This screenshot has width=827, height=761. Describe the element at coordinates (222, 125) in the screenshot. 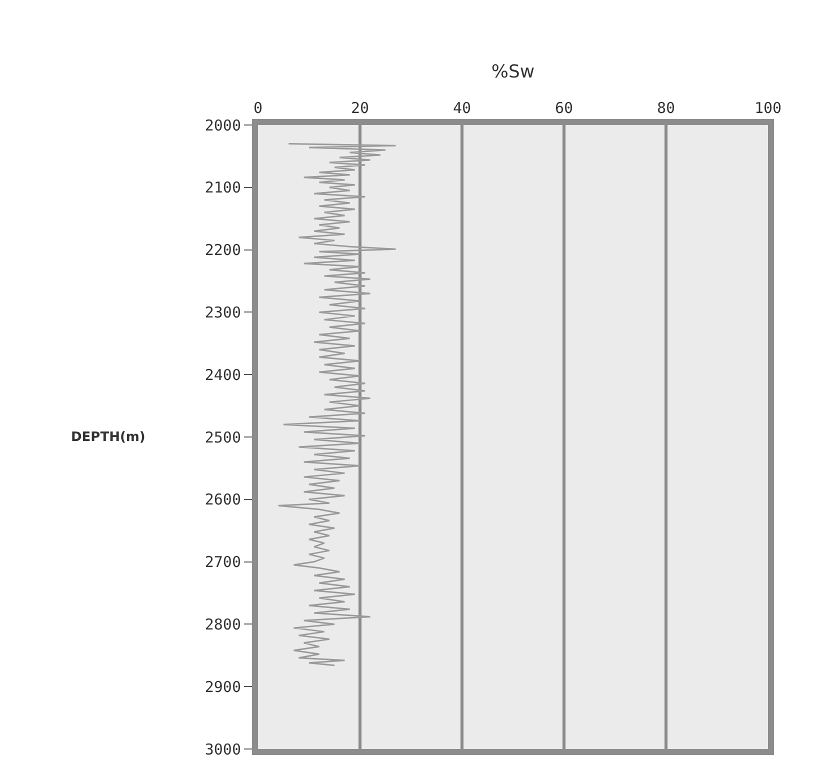

I see `y-tick-label: 2000` at that location.